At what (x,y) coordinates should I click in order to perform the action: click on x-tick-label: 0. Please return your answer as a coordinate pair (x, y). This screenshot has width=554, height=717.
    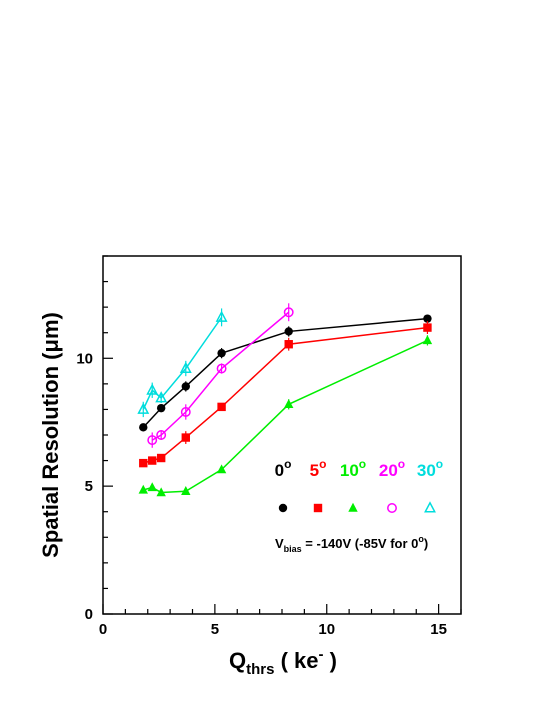
    Looking at the image, I should click on (103, 629).